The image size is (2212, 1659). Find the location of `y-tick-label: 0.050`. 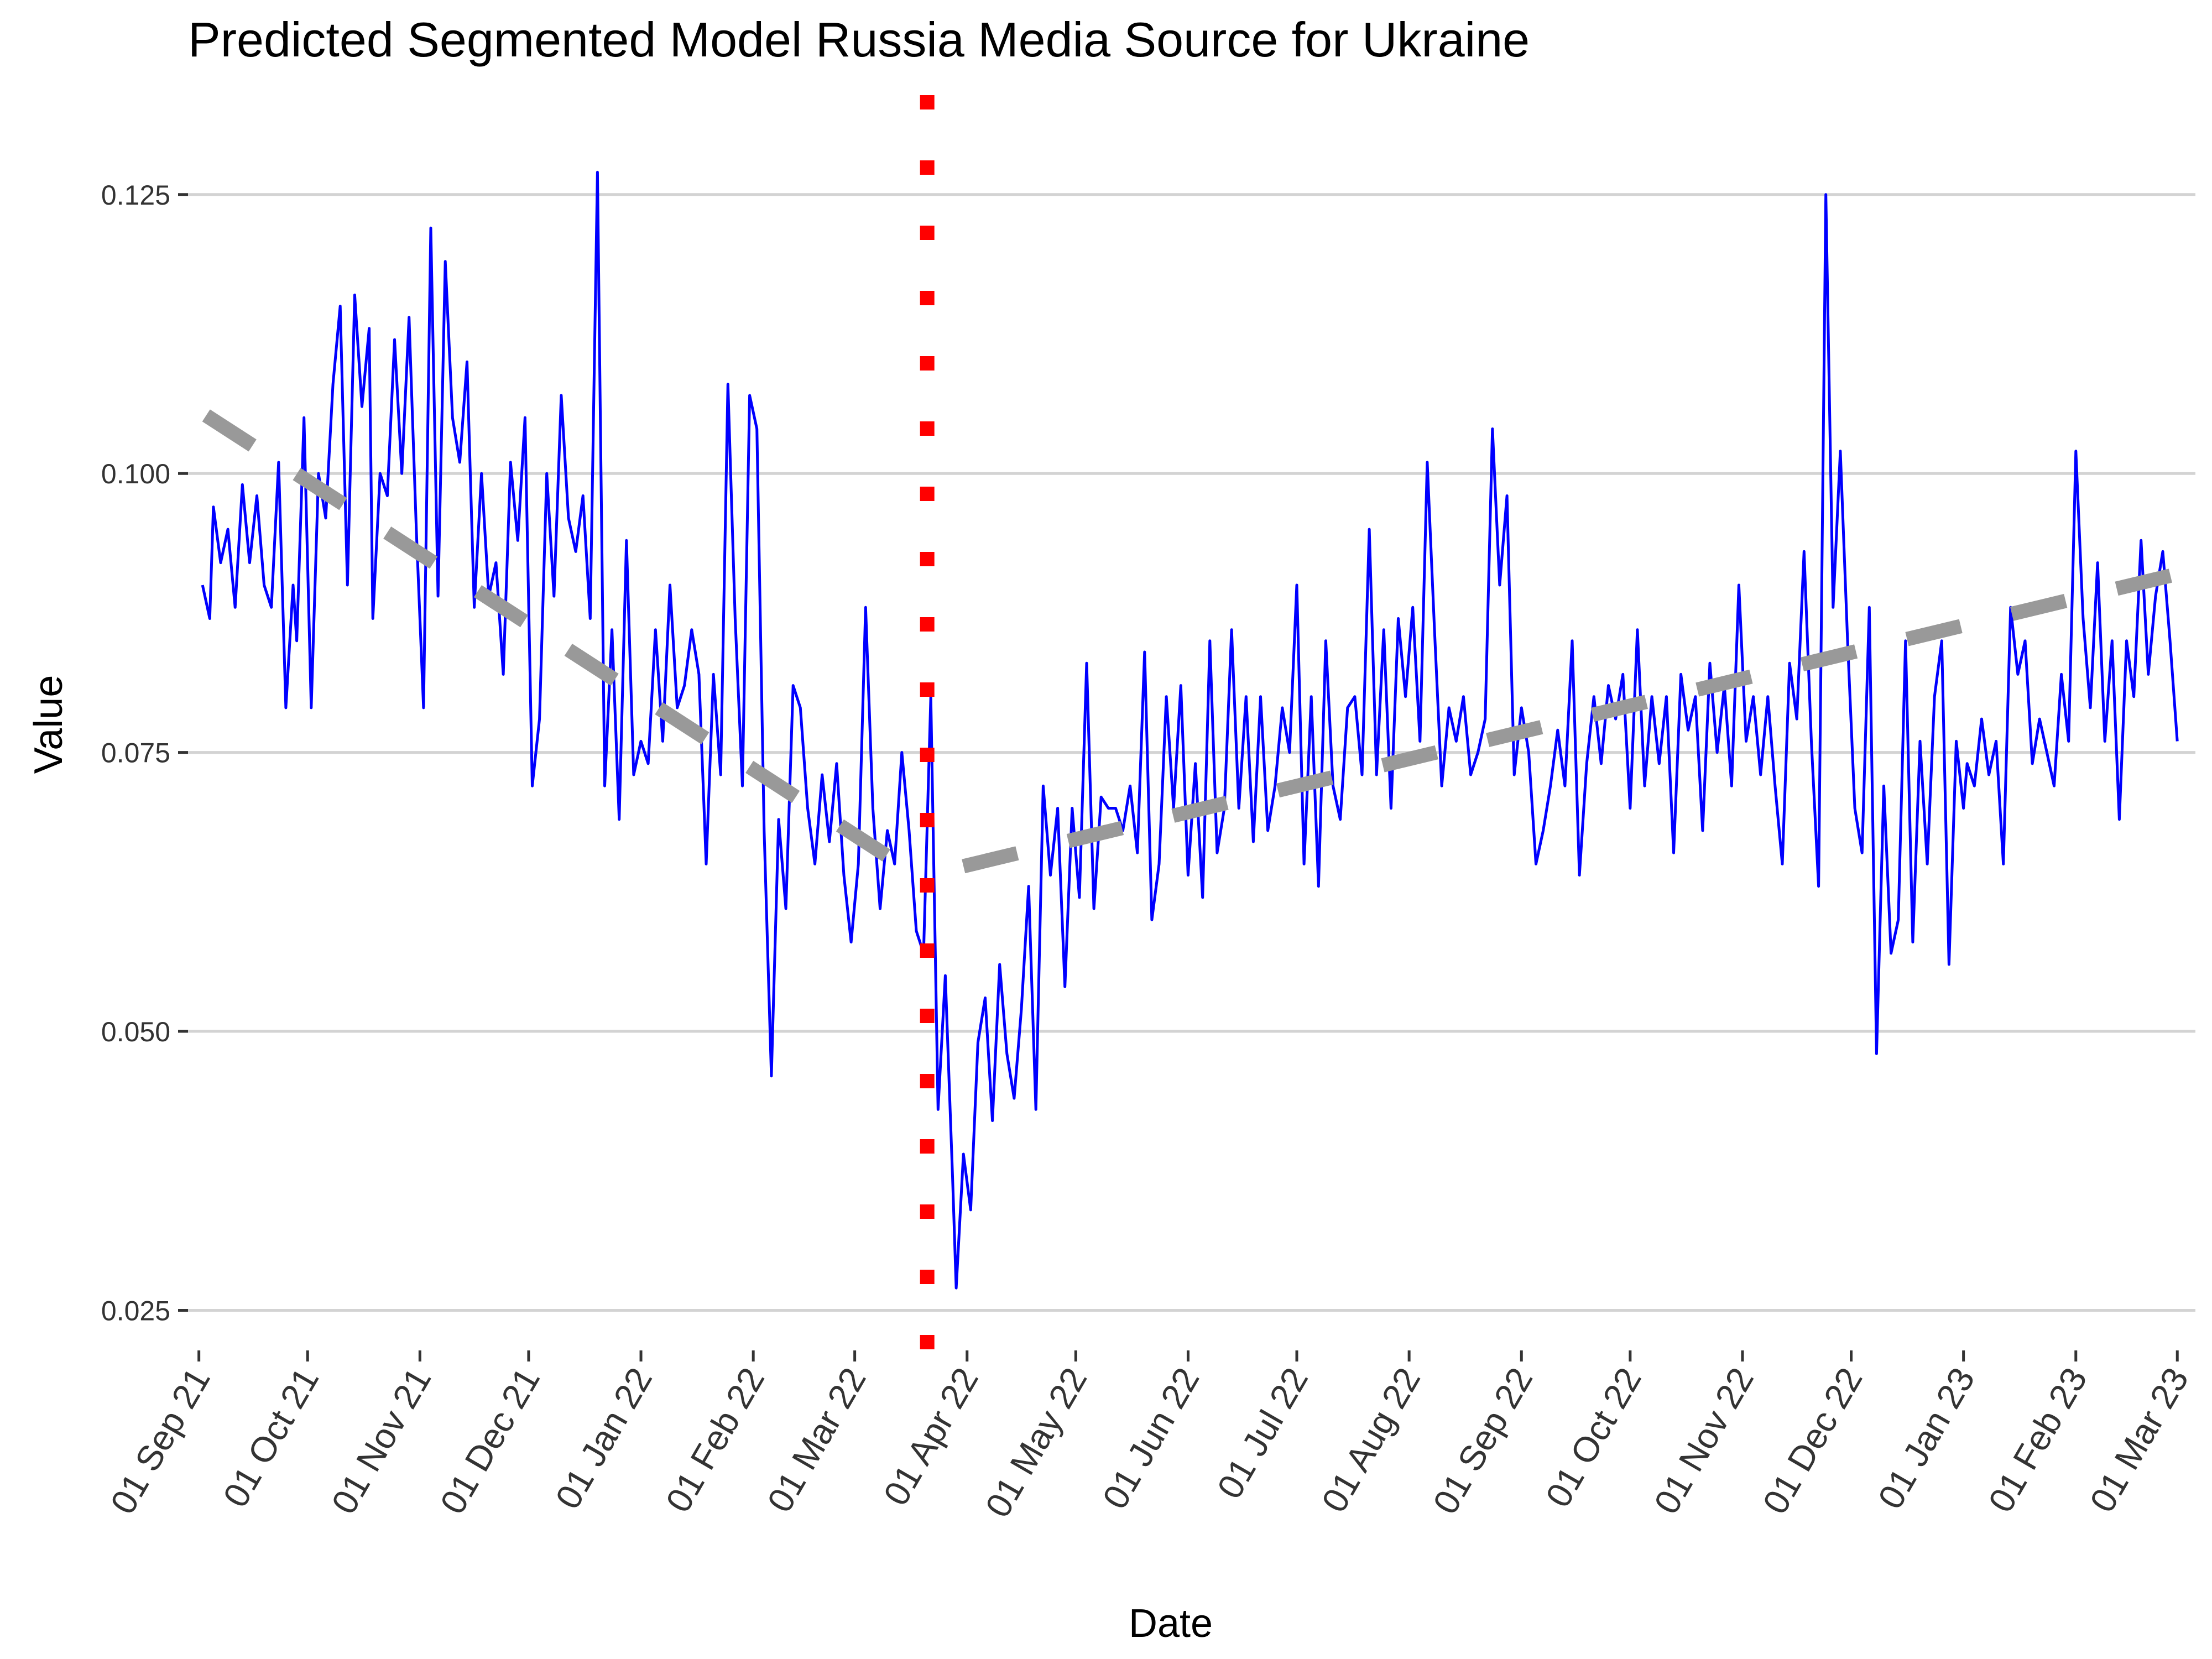

y-tick-label: 0.050 is located at coordinates (136, 1032).